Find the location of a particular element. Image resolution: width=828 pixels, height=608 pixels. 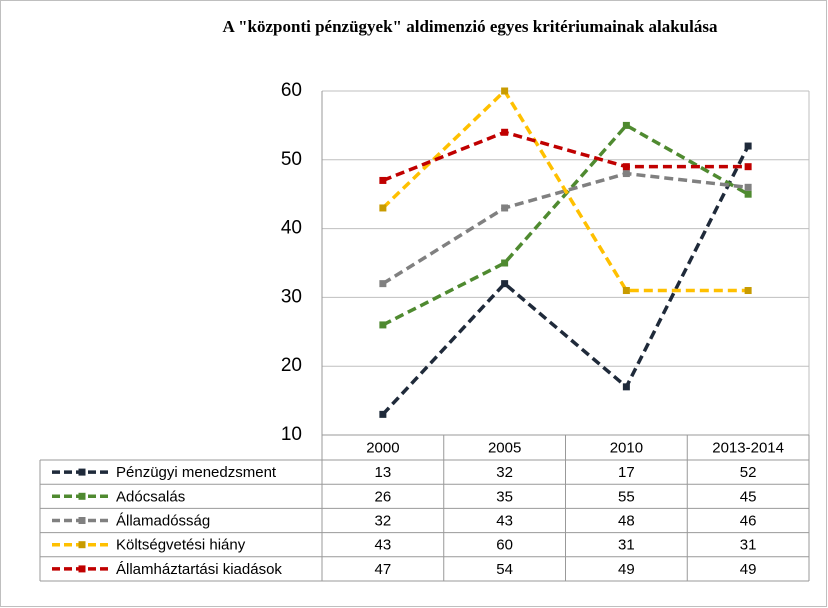

y-tick-label: 50 is located at coordinates (291, 159).